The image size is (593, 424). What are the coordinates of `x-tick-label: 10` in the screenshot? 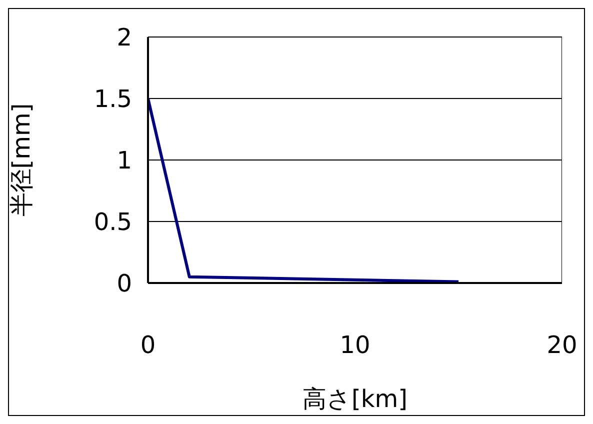 It's located at (355, 345).